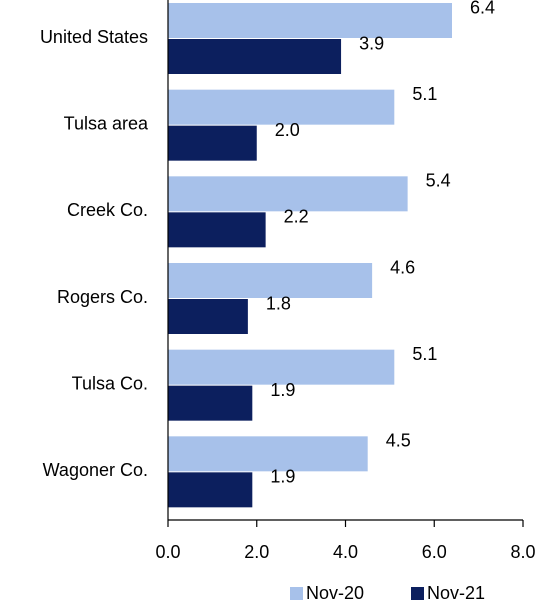 The image size is (540, 606). I want to click on value-label: 5.4, so click(438, 181).